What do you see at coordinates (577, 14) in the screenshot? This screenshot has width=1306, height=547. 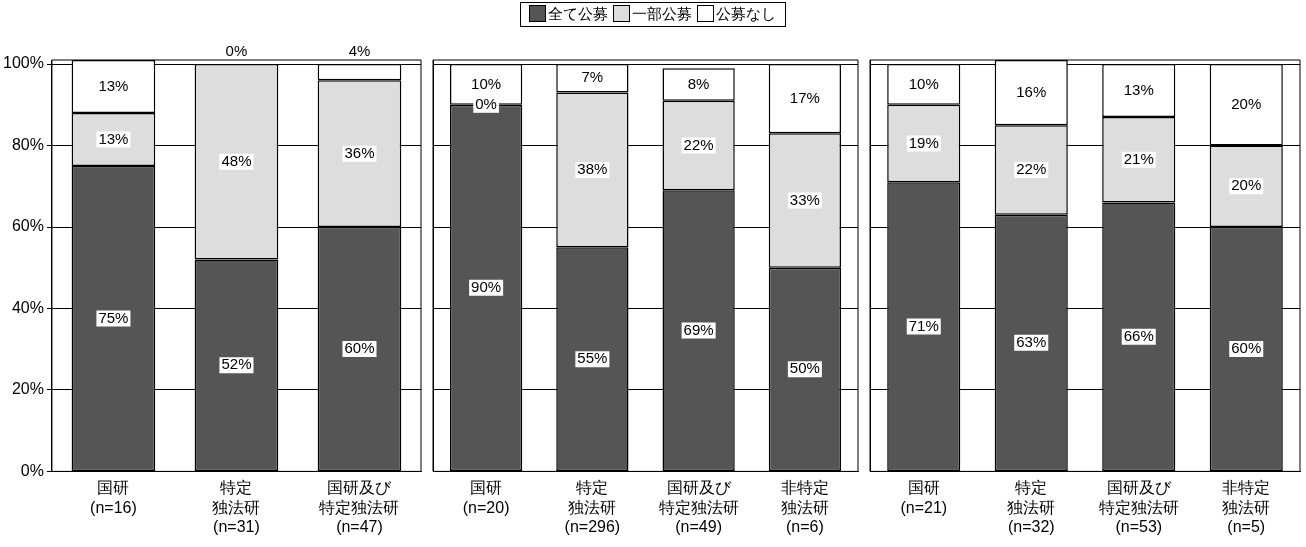 I see `legend-label: 全て公募` at bounding box center [577, 14].